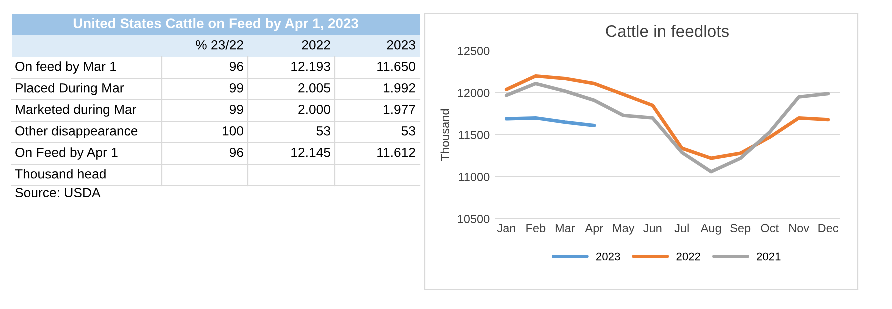  Describe the element at coordinates (316, 45) in the screenshot. I see `category-label: 2022` at that location.